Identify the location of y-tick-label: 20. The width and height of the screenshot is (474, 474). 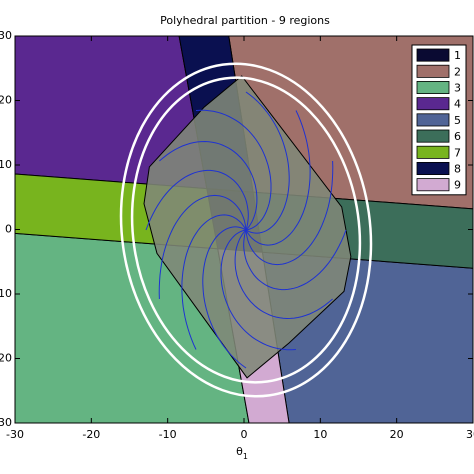
(6, 100).